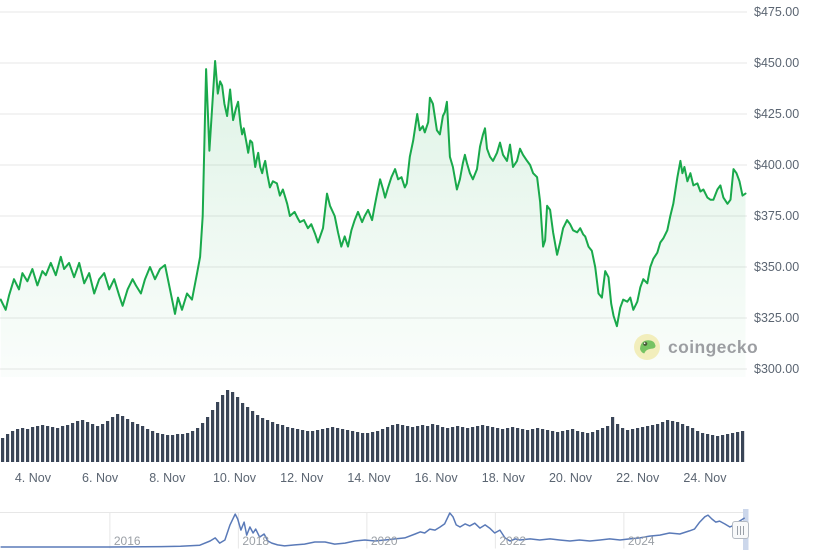  I want to click on coingecko-logo-icon, so click(647, 347).